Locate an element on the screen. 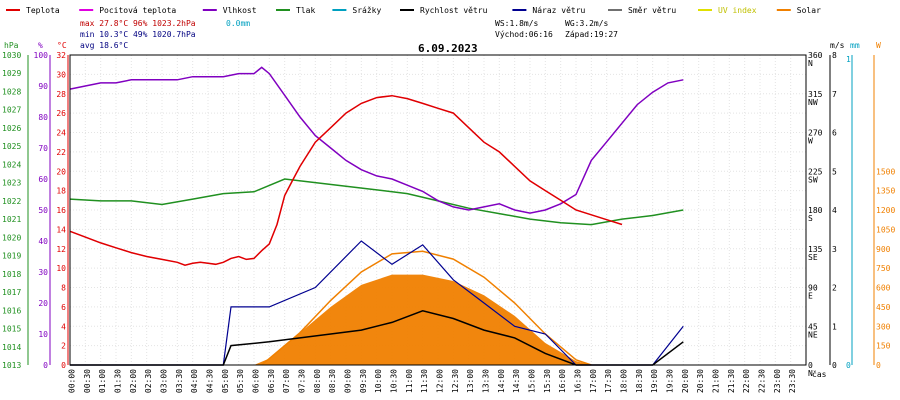 This screenshot has width=900, height=400. x-tick-label: 10:00 is located at coordinates (378, 381).